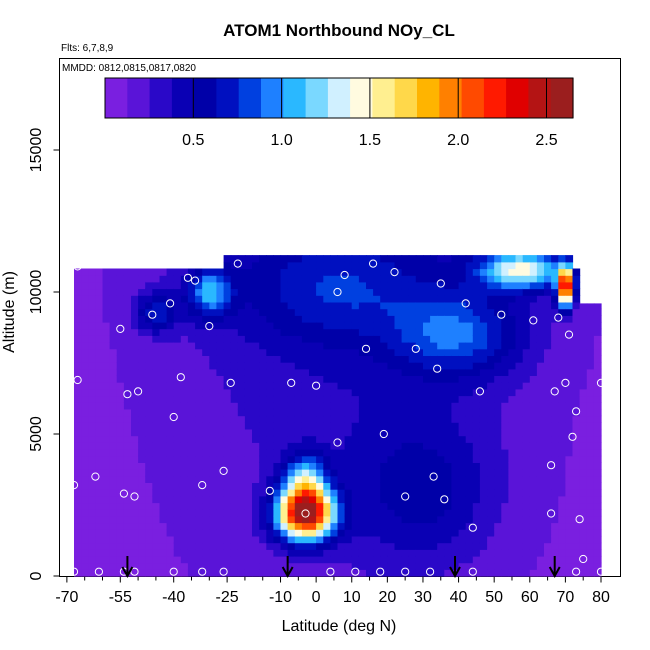 The height and width of the screenshot is (650, 650). I want to click on colorbar-segment, so click(228, 98).